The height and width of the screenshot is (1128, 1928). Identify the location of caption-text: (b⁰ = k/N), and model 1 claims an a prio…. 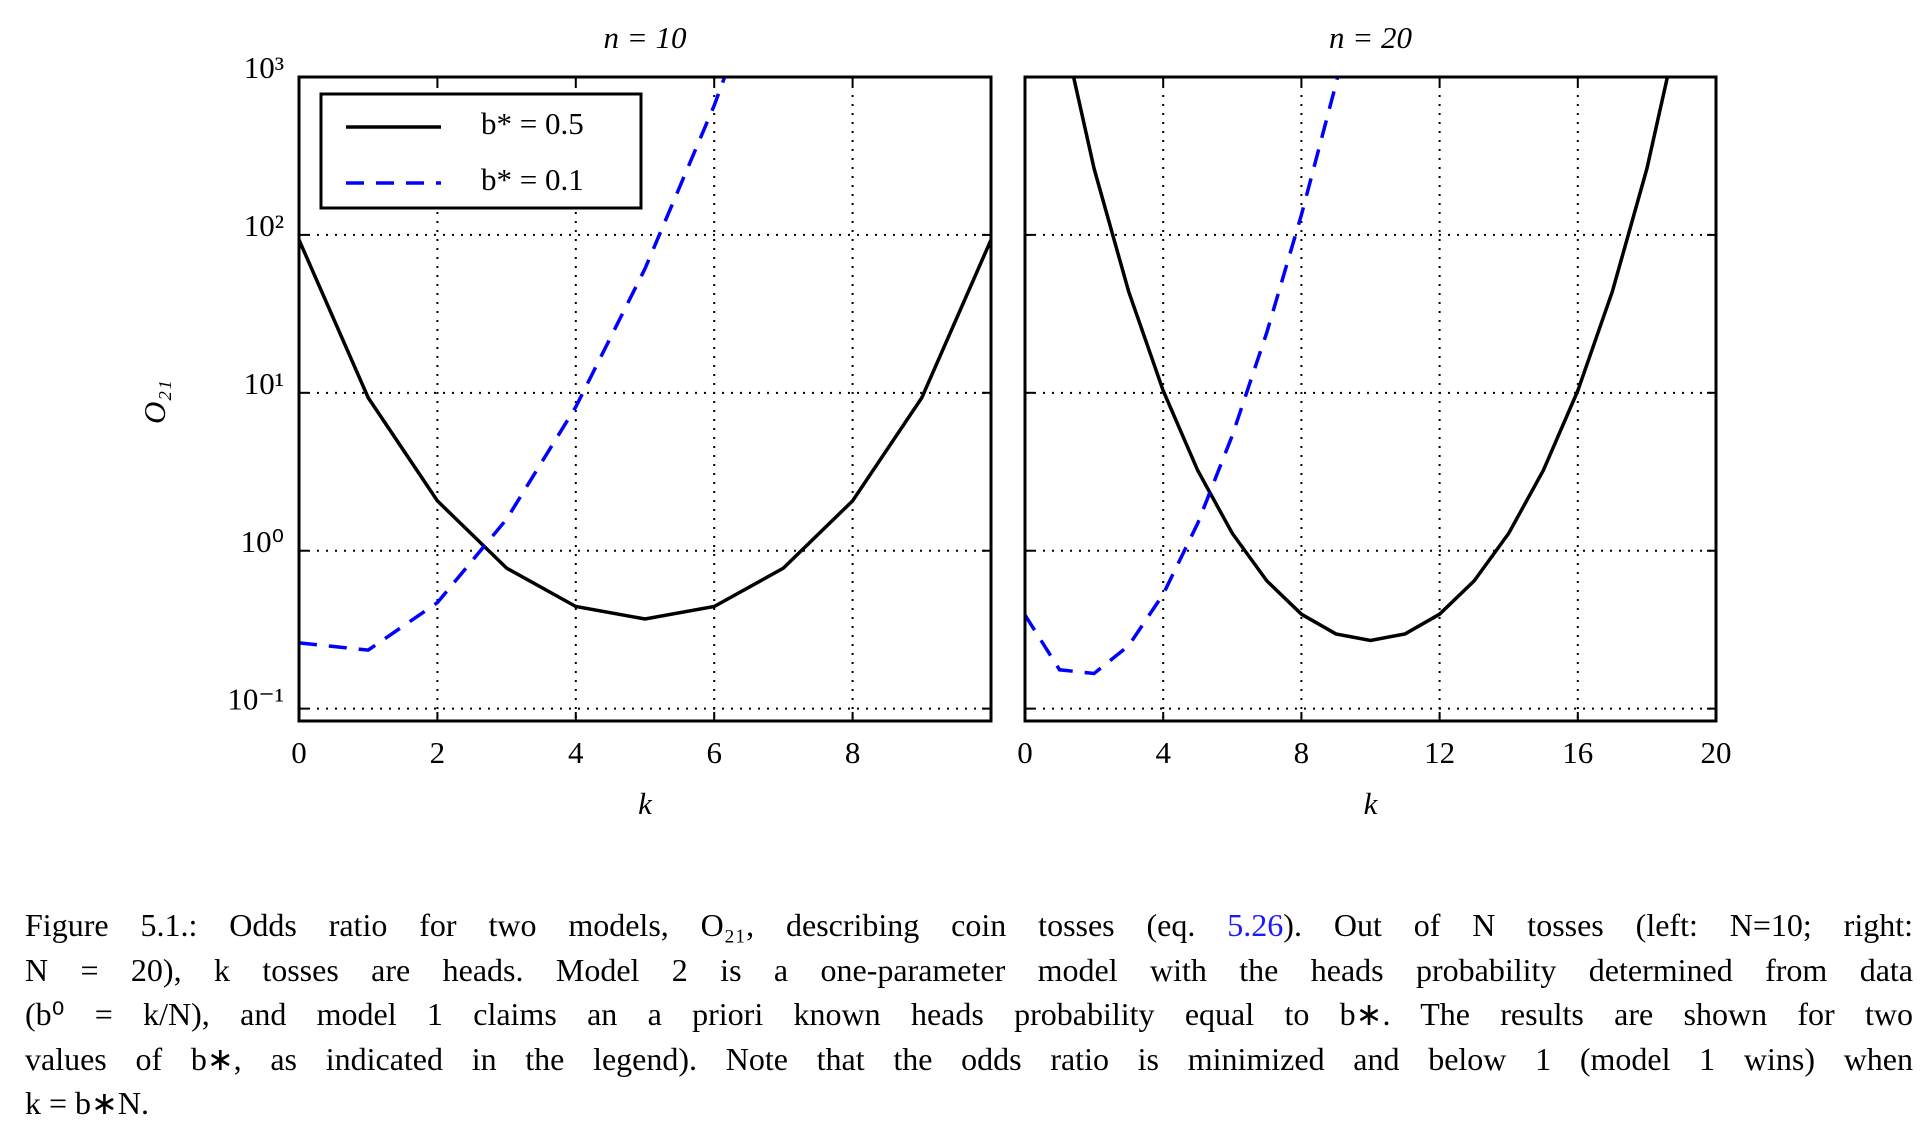
(969, 1014).